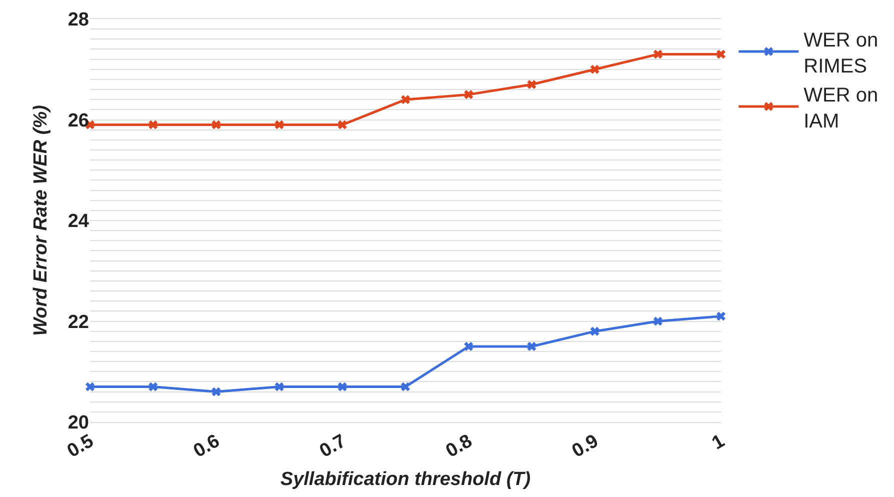 Image resolution: width=894 pixels, height=497 pixels. Describe the element at coordinates (585, 446) in the screenshot. I see `x-tick-label: 0.9` at that location.